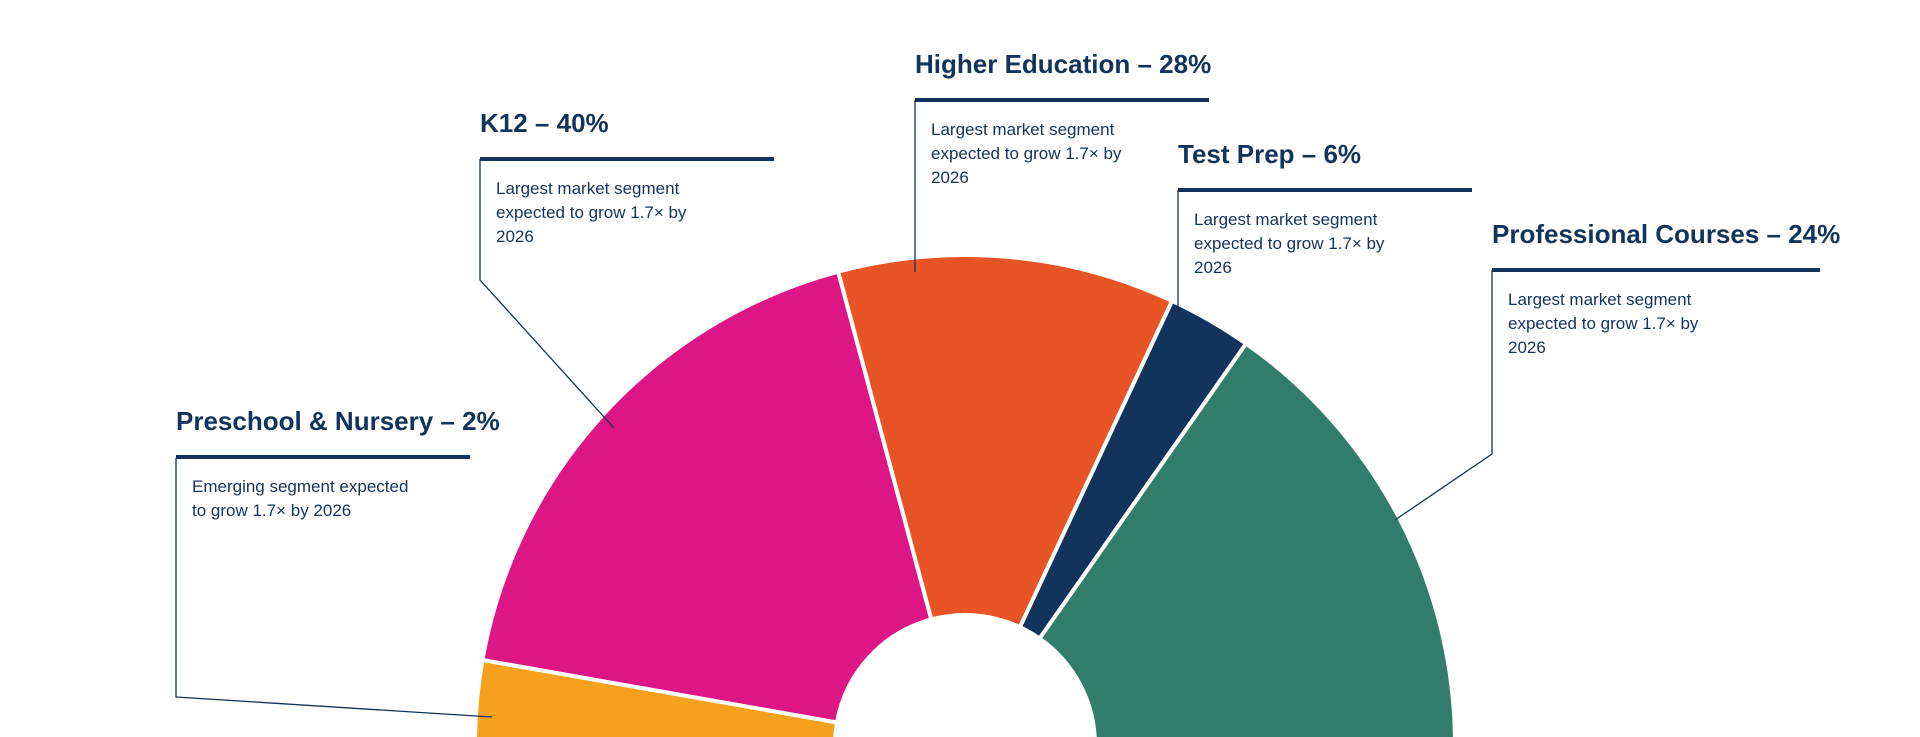  What do you see at coordinates (1666, 234) in the screenshot?
I see `slice-title: Professional Courses – 24%` at bounding box center [1666, 234].